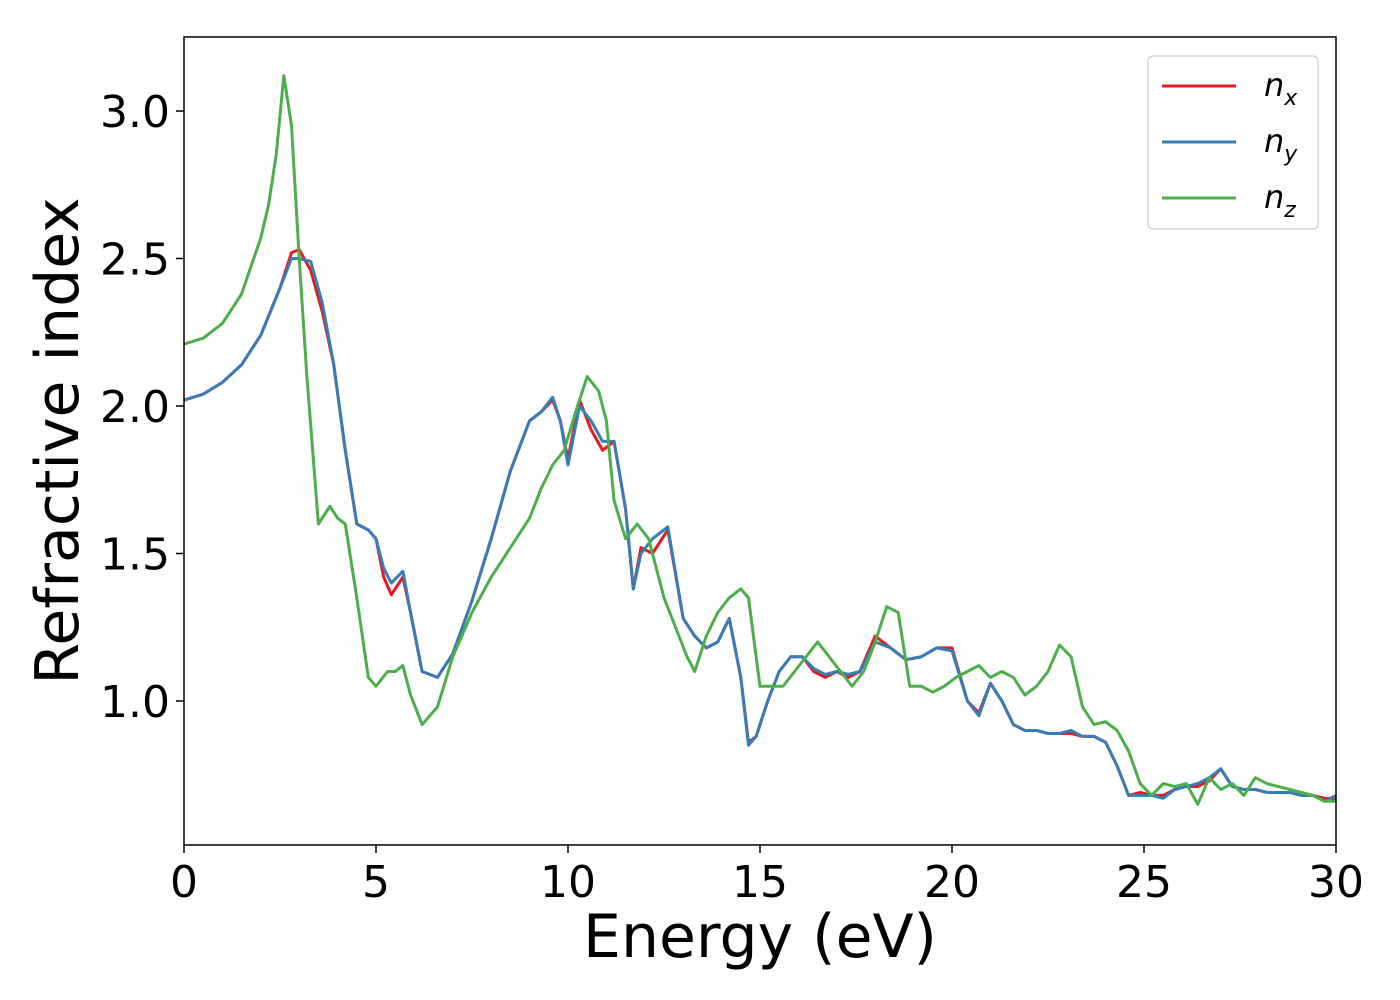  Describe the element at coordinates (1144, 882) in the screenshot. I see `x-tick-label: 25` at that location.